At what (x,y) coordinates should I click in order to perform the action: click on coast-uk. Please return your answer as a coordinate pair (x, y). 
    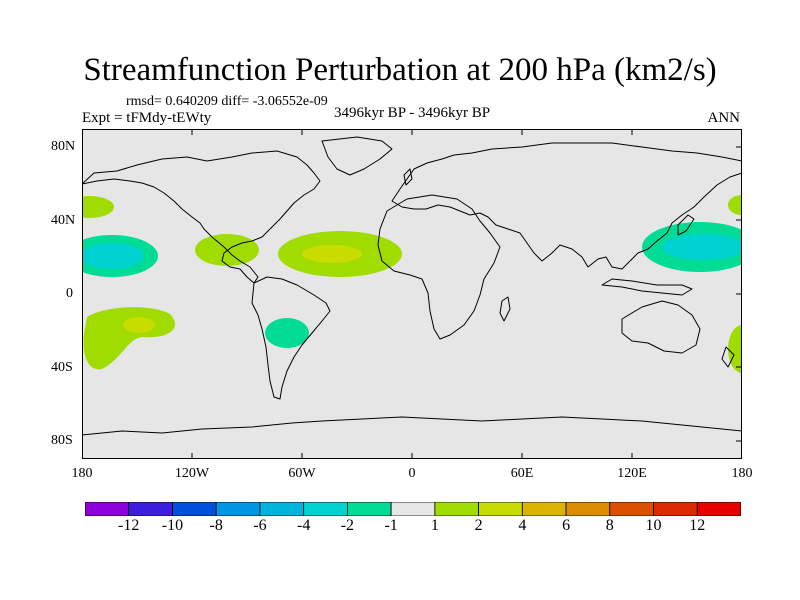
    Looking at the image, I should click on (408, 177).